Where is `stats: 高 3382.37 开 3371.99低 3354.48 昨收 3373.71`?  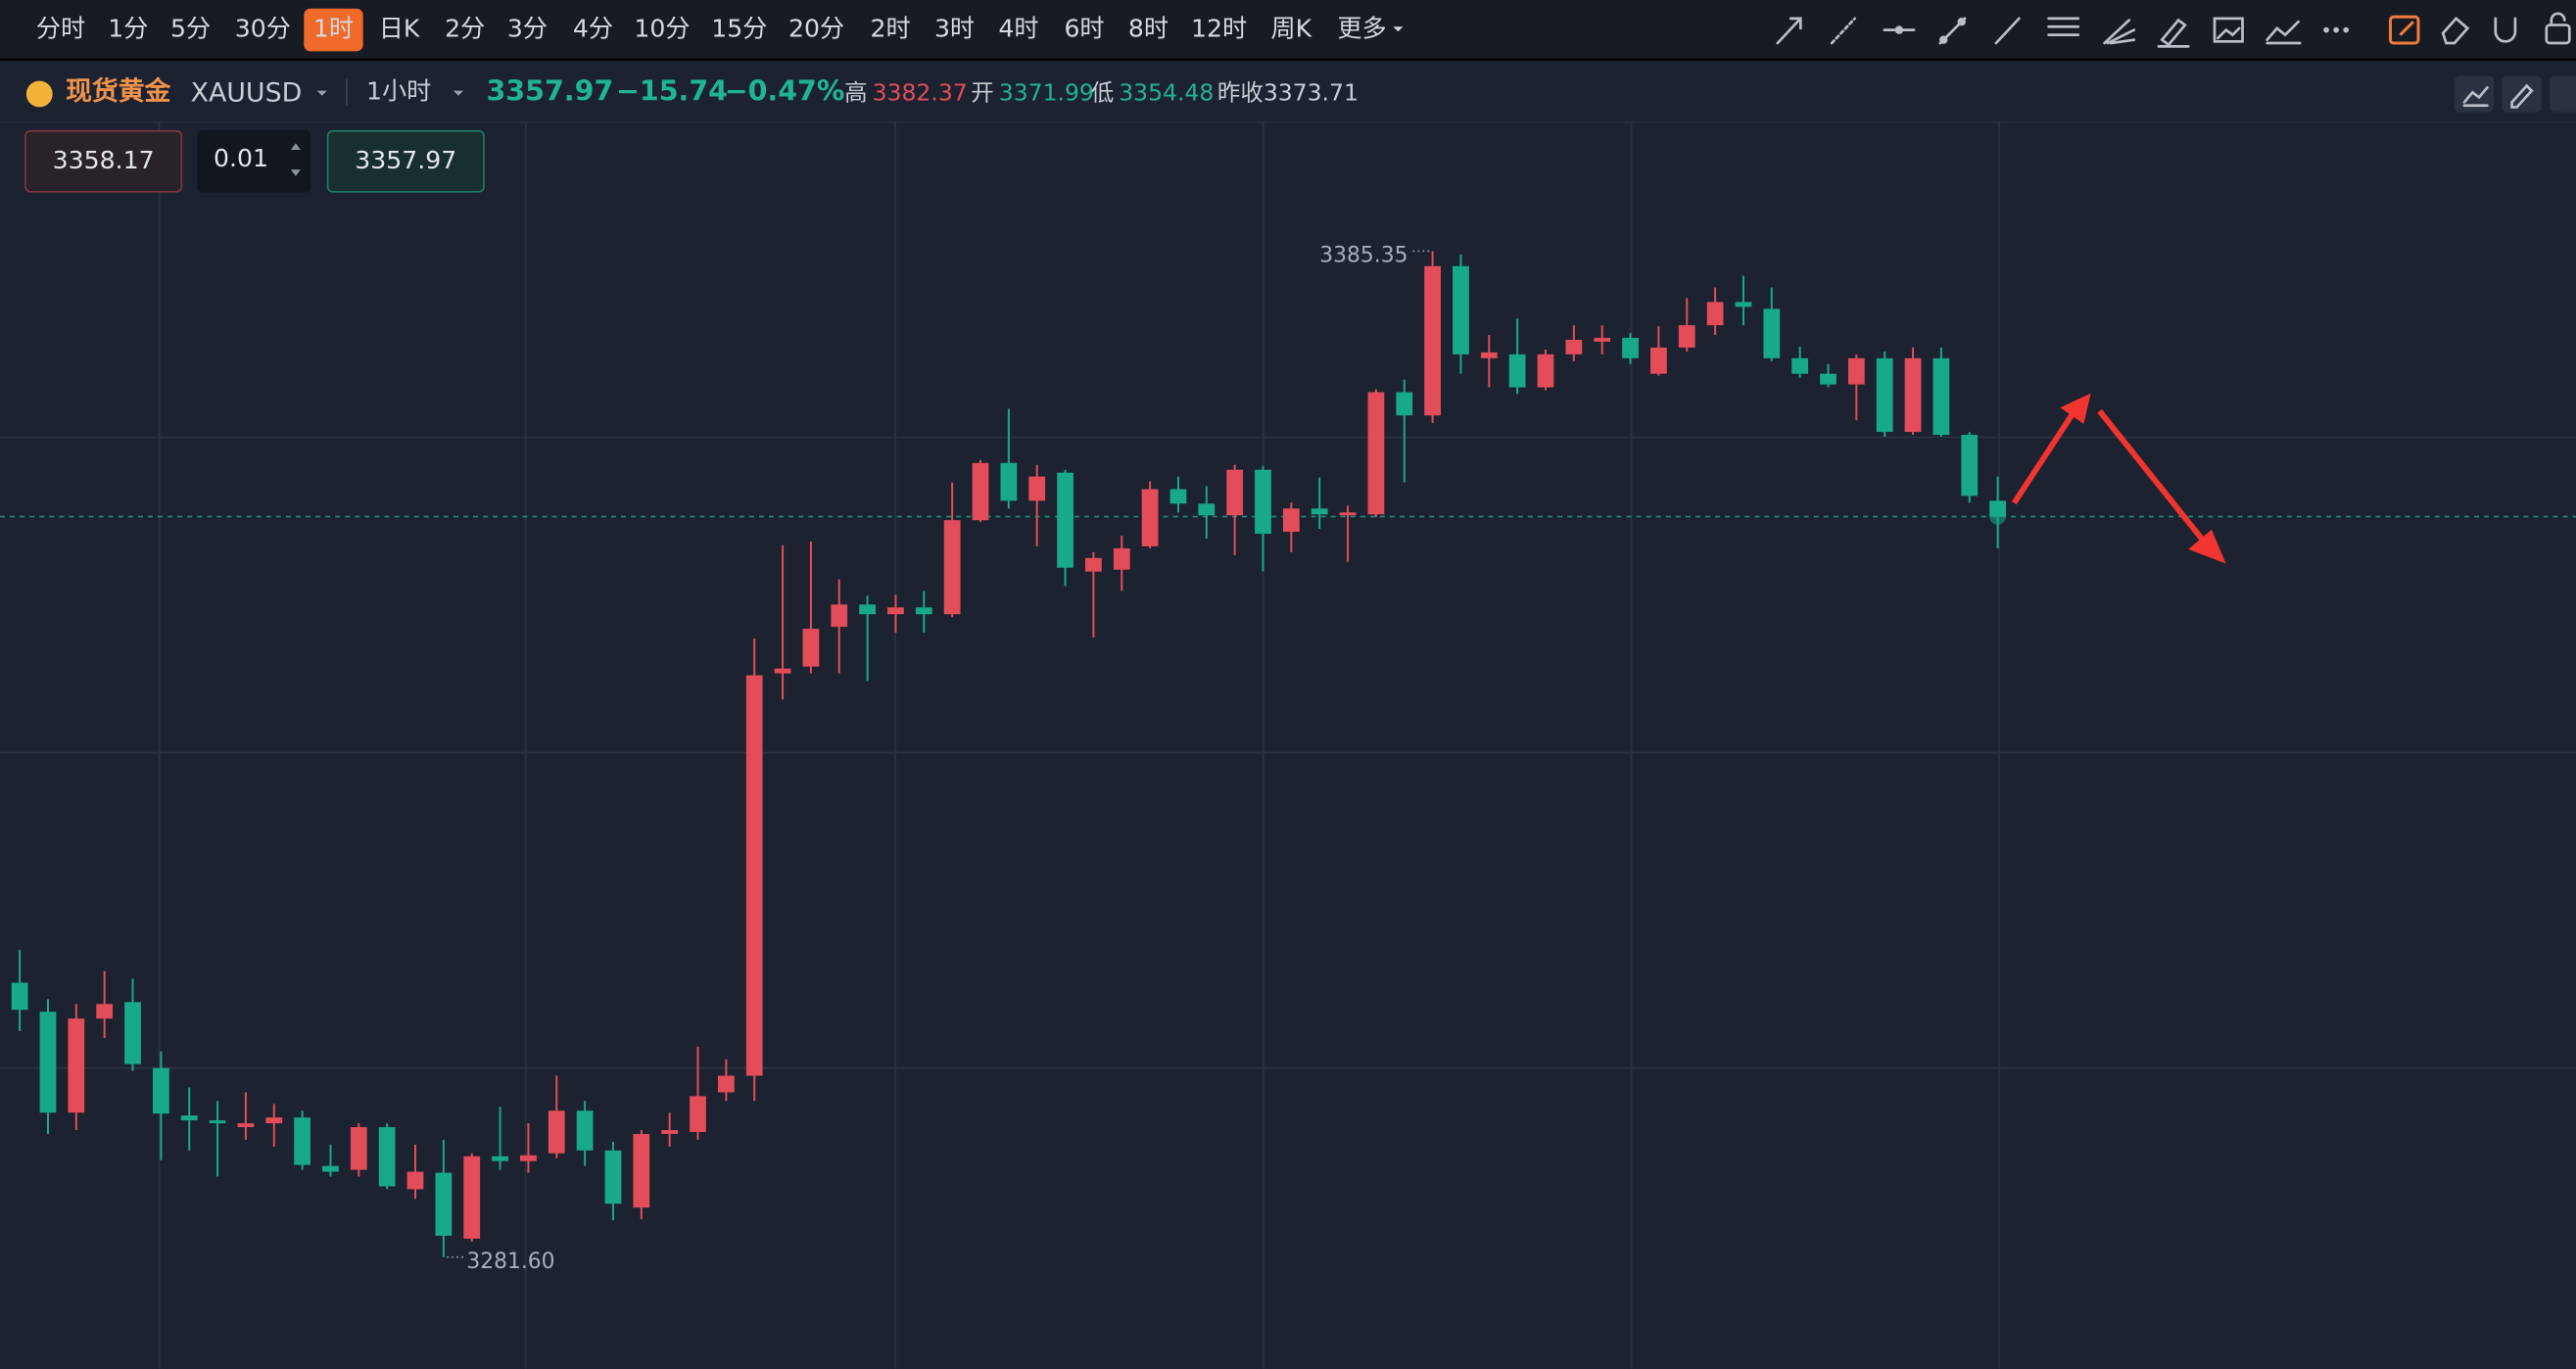
stats: 高 3382.37 开 3371.99低 3354.48 昨收 3373.71 is located at coordinates (1101, 93).